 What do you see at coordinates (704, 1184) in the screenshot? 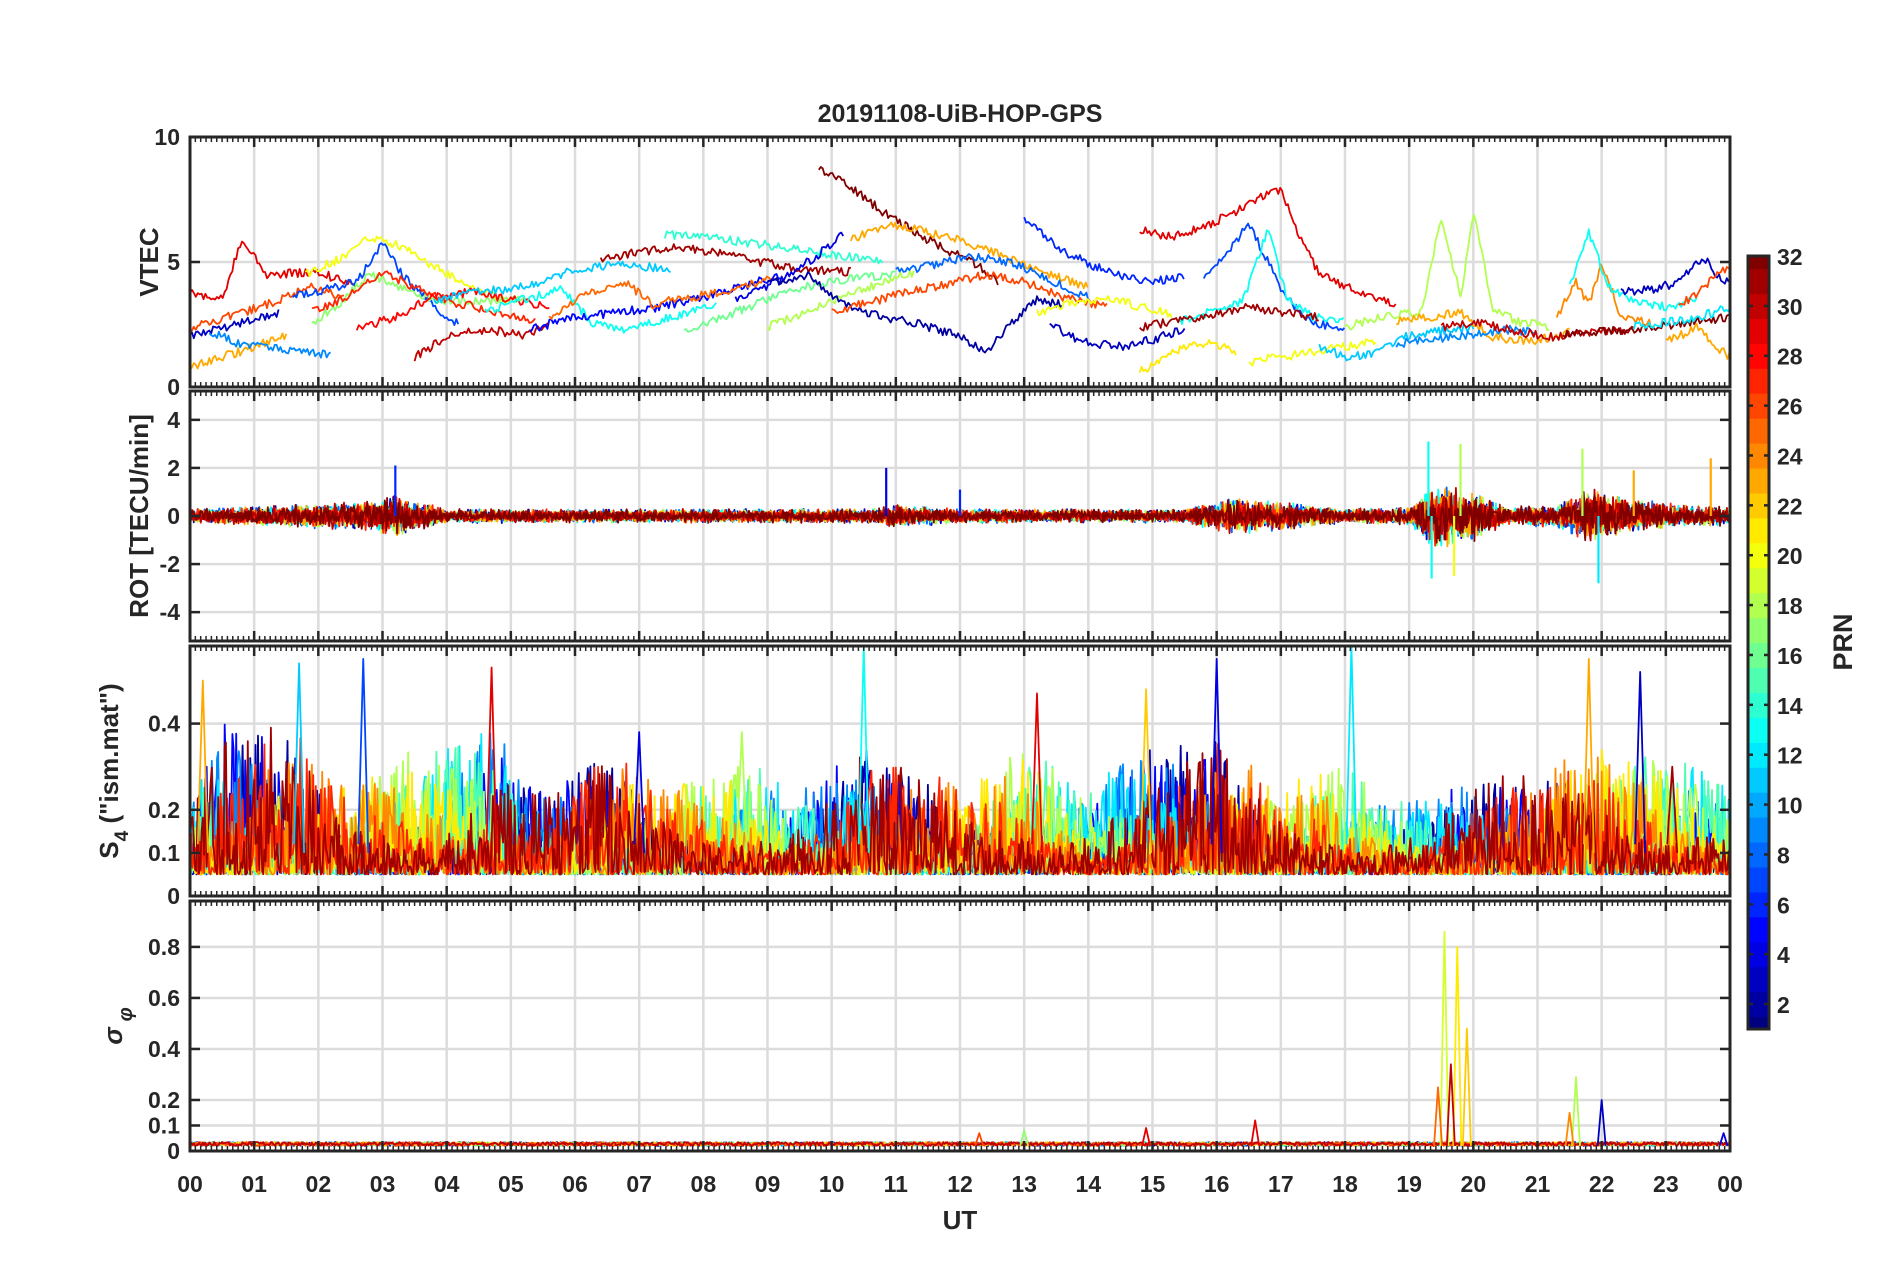
I see `x-tick-label: 08` at bounding box center [704, 1184].